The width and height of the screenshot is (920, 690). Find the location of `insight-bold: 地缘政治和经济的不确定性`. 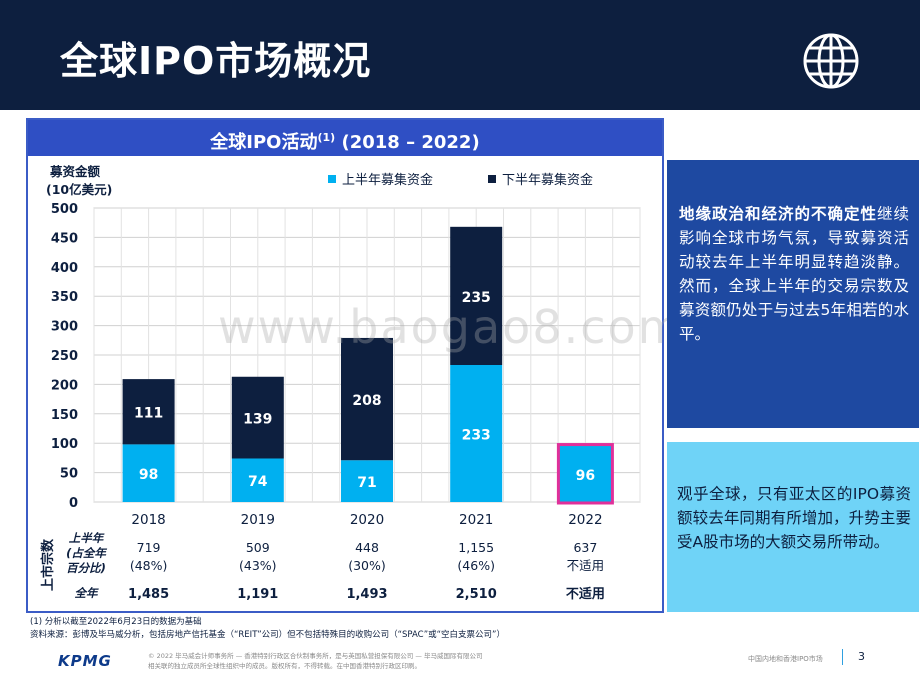

insight-bold: 地缘政治和经济的不确定性 is located at coordinates (778, 214).